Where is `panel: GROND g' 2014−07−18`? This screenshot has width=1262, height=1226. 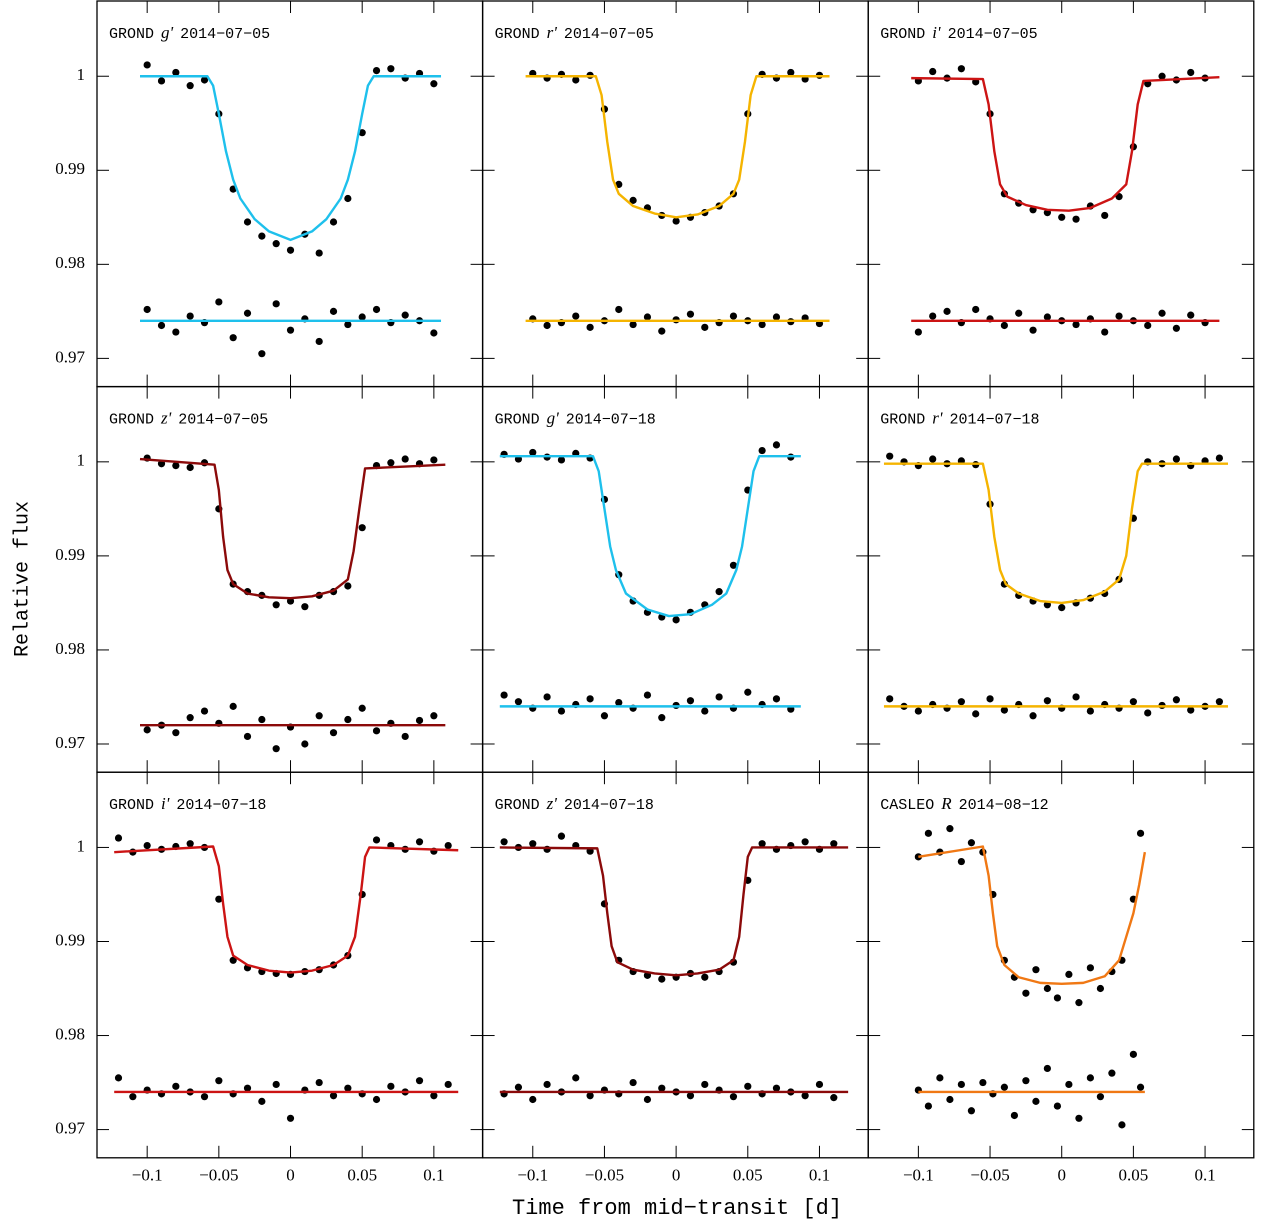
panel: GROND g' 2014−07−18 is located at coordinates (675, 579).